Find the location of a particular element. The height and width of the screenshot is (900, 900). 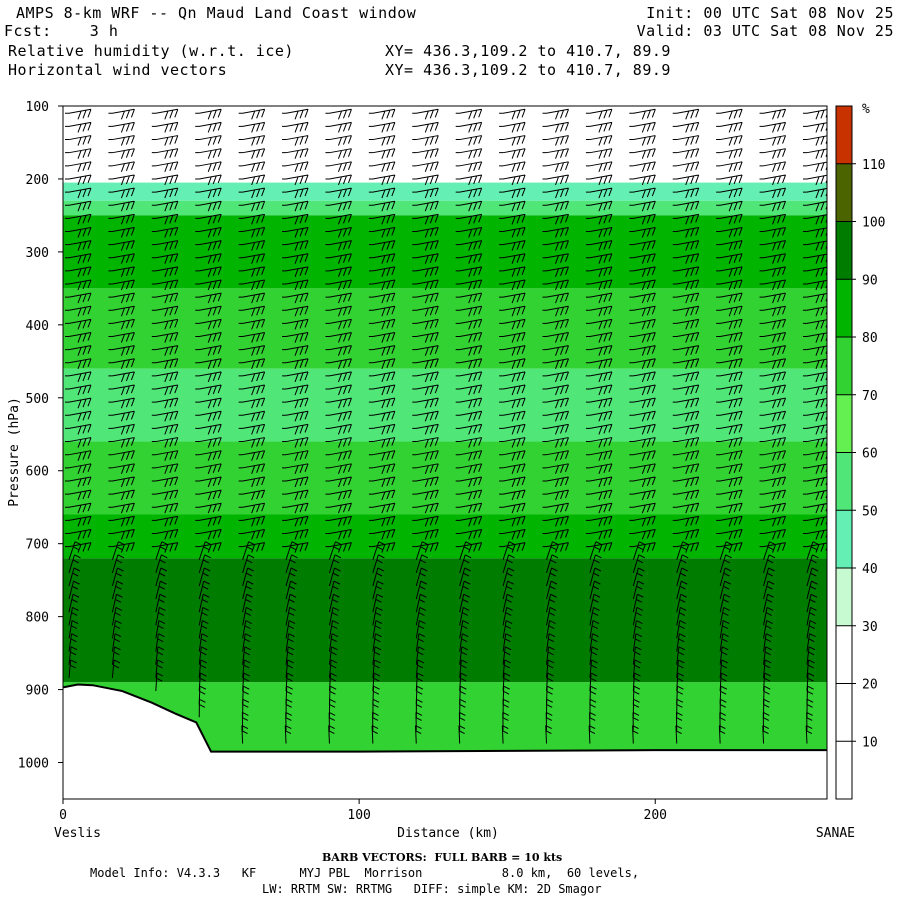

colorbar-tick-label: 80 is located at coordinates (870, 338).